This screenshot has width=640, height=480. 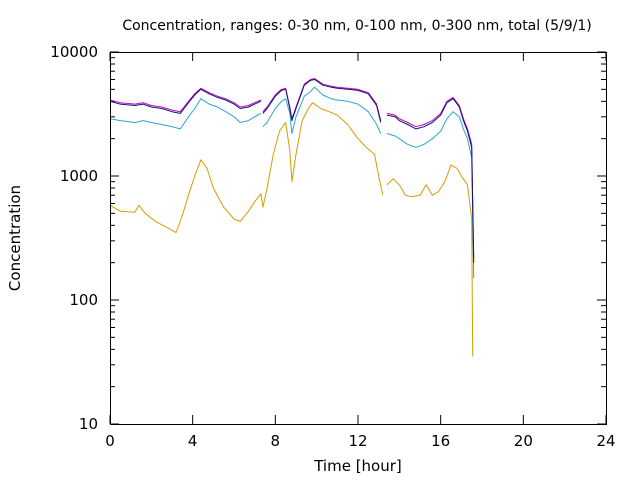 What do you see at coordinates (88, 424) in the screenshot?
I see `y-tick-label: 10` at bounding box center [88, 424].